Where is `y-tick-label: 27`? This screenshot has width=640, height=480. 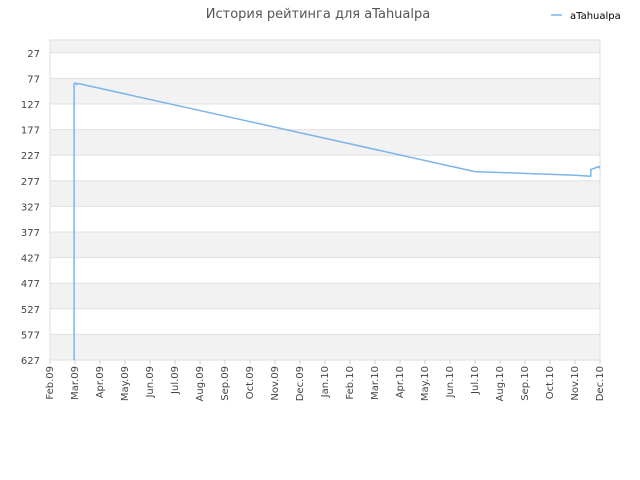 y-tick-label: 27 is located at coordinates (33, 54).